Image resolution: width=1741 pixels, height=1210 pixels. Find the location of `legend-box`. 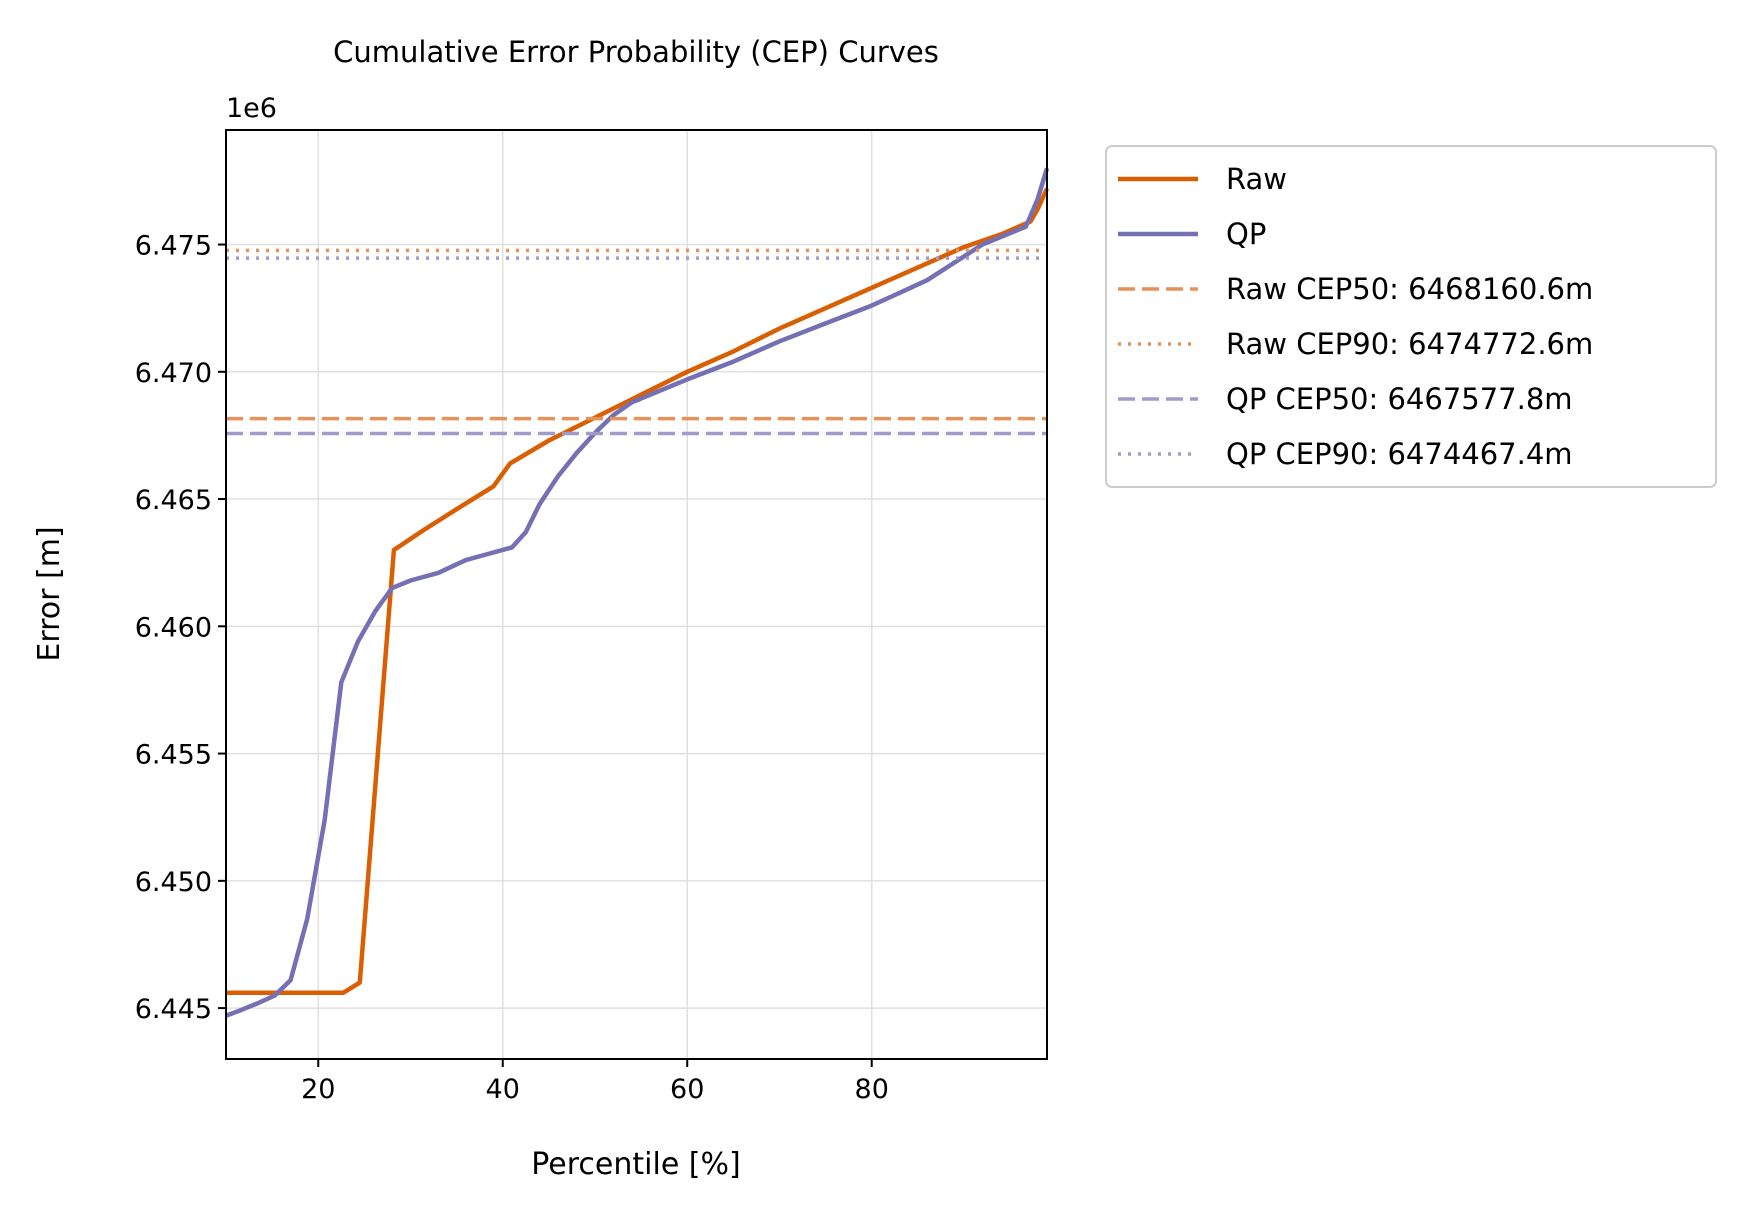

legend-box is located at coordinates (1411, 316).